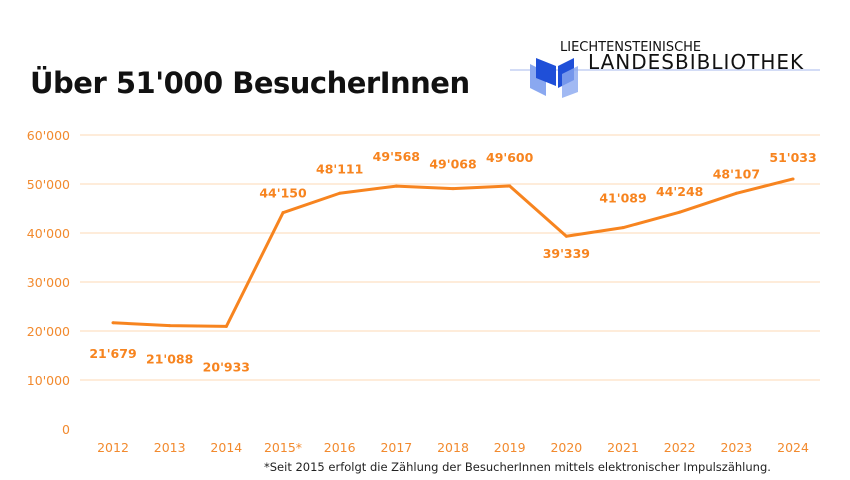  Describe the element at coordinates (48, 331) in the screenshot. I see `y-tick-label: 20'000` at that location.